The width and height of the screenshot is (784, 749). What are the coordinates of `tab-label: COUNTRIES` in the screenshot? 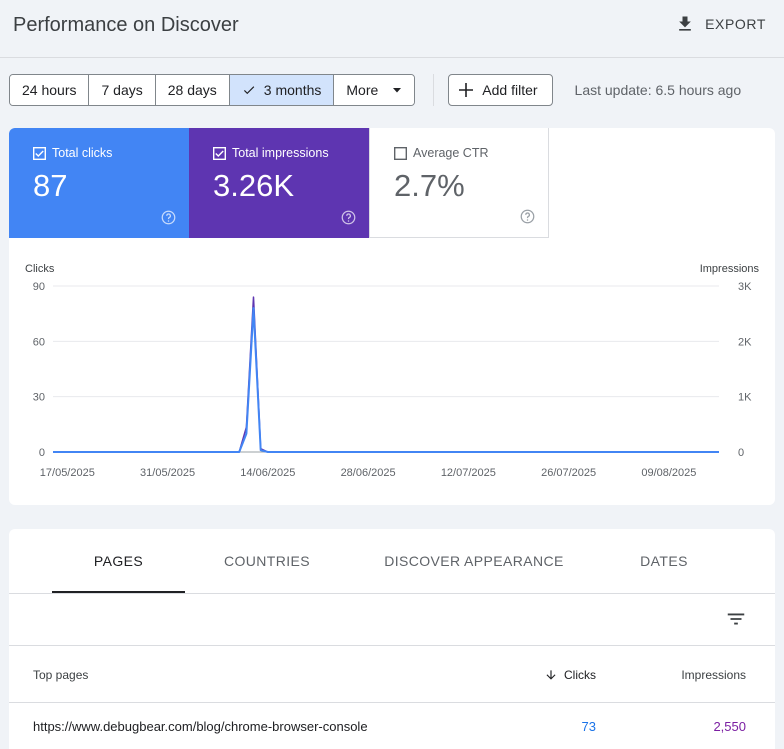 It's located at (267, 561).